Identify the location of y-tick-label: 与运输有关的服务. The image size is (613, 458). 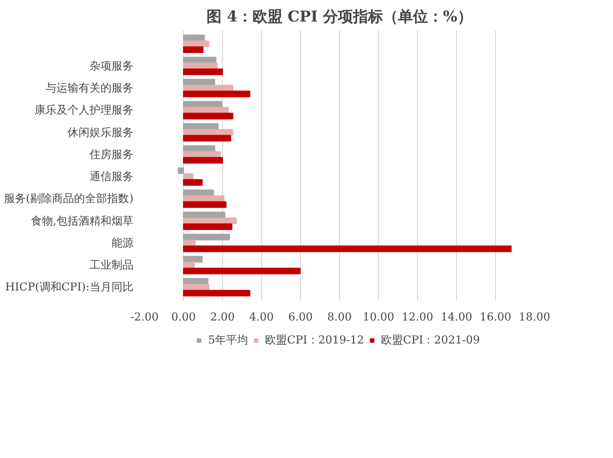
(90, 88).